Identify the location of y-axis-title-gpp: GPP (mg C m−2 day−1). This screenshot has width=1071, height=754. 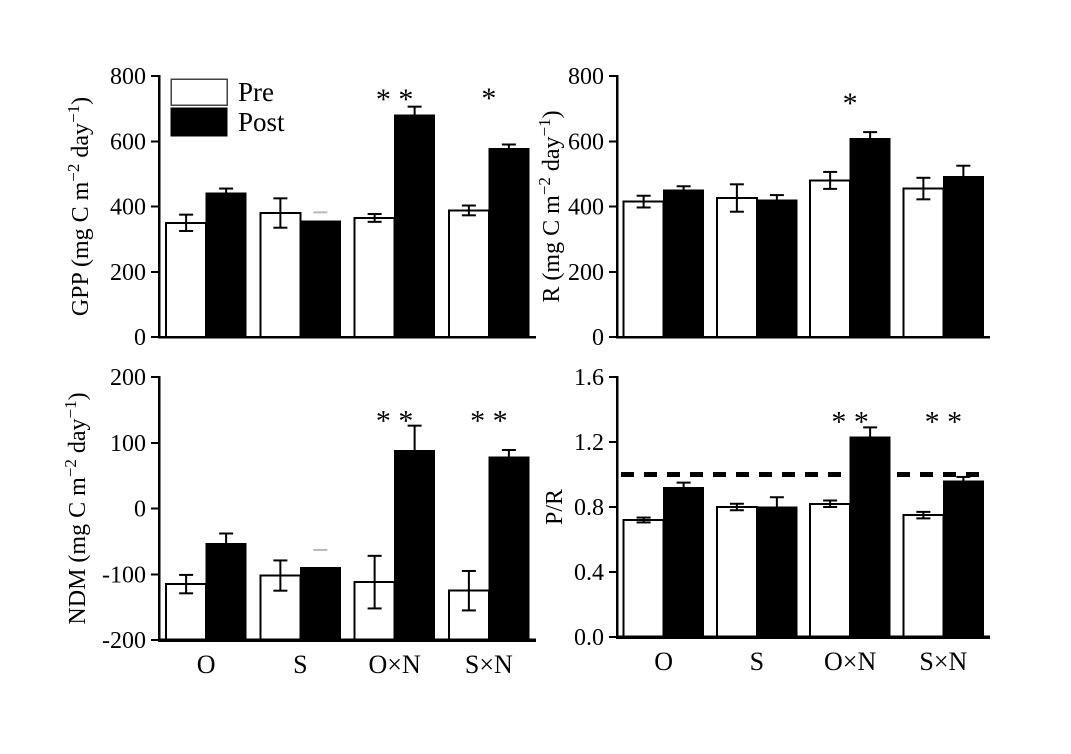
(79, 206).